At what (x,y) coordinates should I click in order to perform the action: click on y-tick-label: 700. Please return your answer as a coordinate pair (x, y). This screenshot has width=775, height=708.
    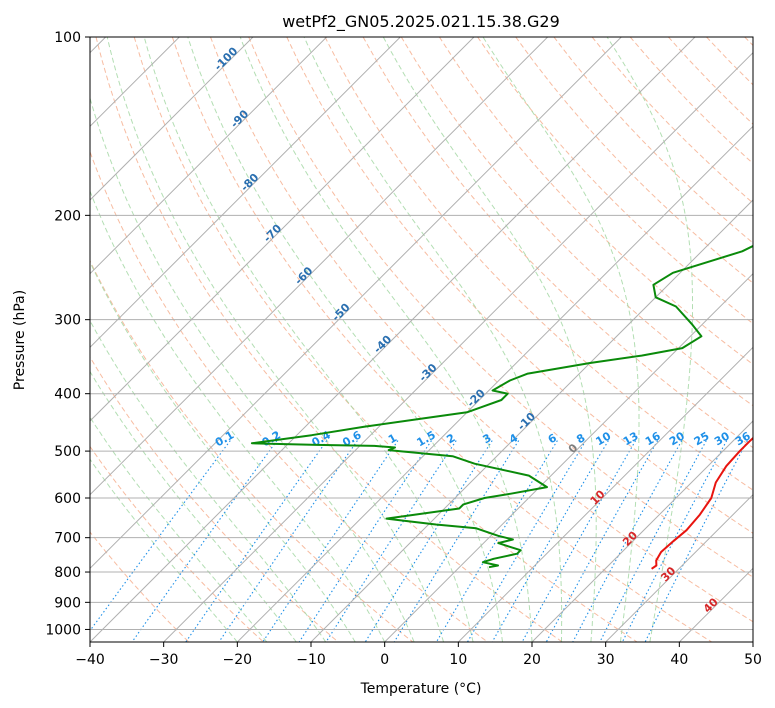
    Looking at the image, I should click on (67, 539).